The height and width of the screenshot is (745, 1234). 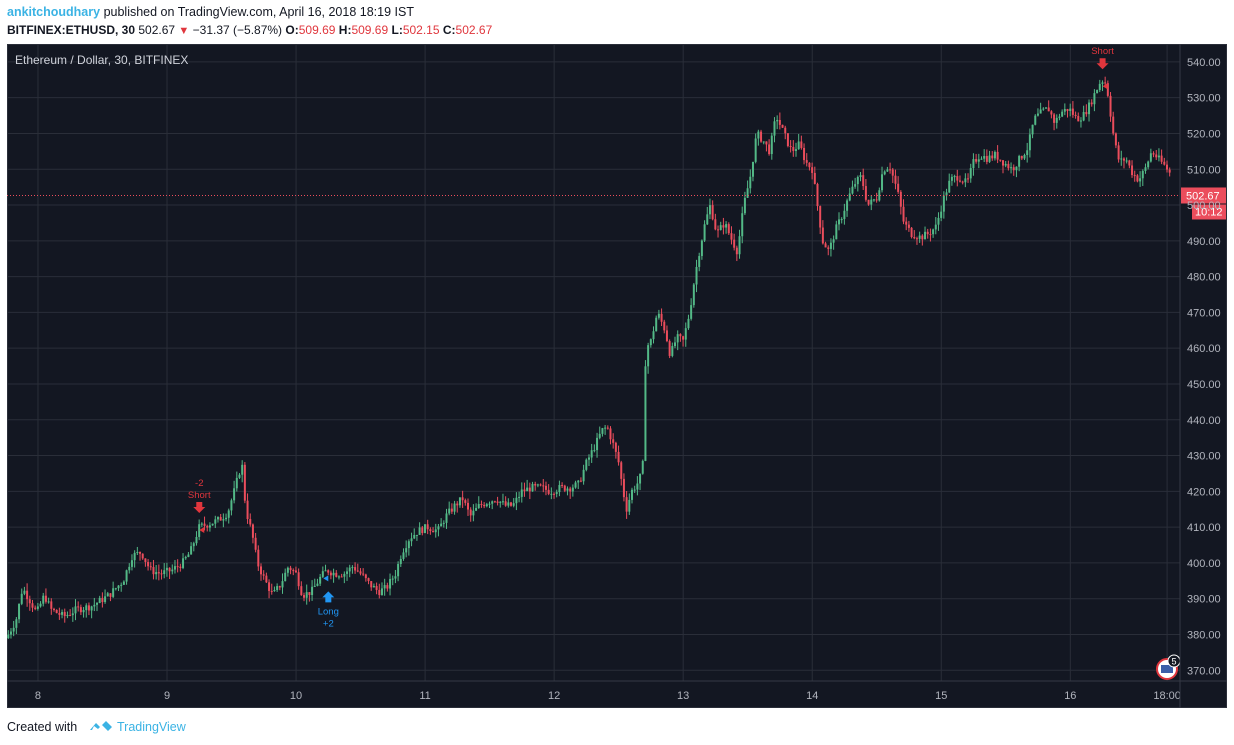 What do you see at coordinates (683, 696) in the screenshot?
I see `x-tick-label: 13` at bounding box center [683, 696].